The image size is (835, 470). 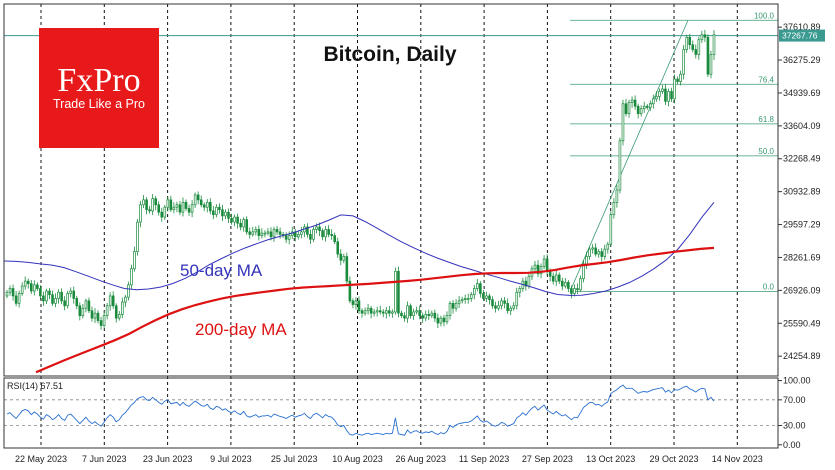 What do you see at coordinates (766, 79) in the screenshot?
I see `fib-level-label: 76.4` at bounding box center [766, 79].